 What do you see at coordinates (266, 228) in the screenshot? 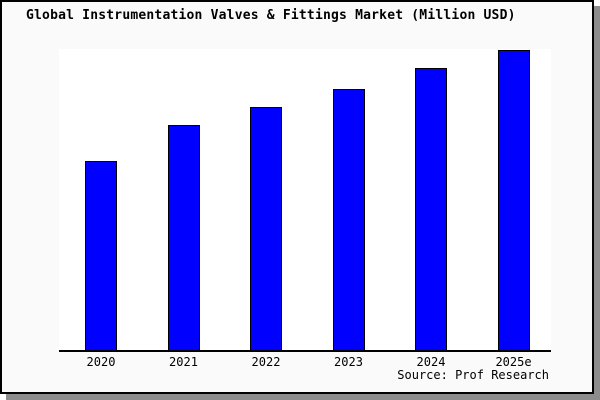
I see `bar-2022` at bounding box center [266, 228].